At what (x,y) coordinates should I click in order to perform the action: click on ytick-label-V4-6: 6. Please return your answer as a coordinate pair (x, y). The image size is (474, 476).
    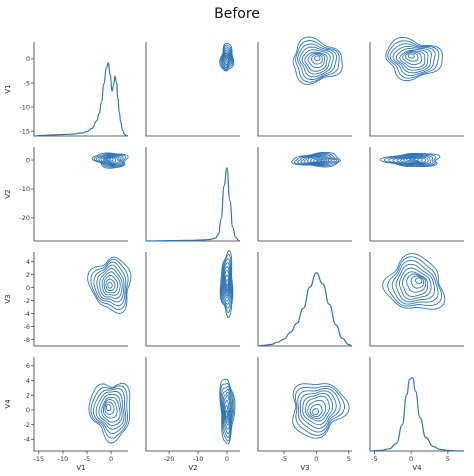
    Looking at the image, I should click on (28, 366).